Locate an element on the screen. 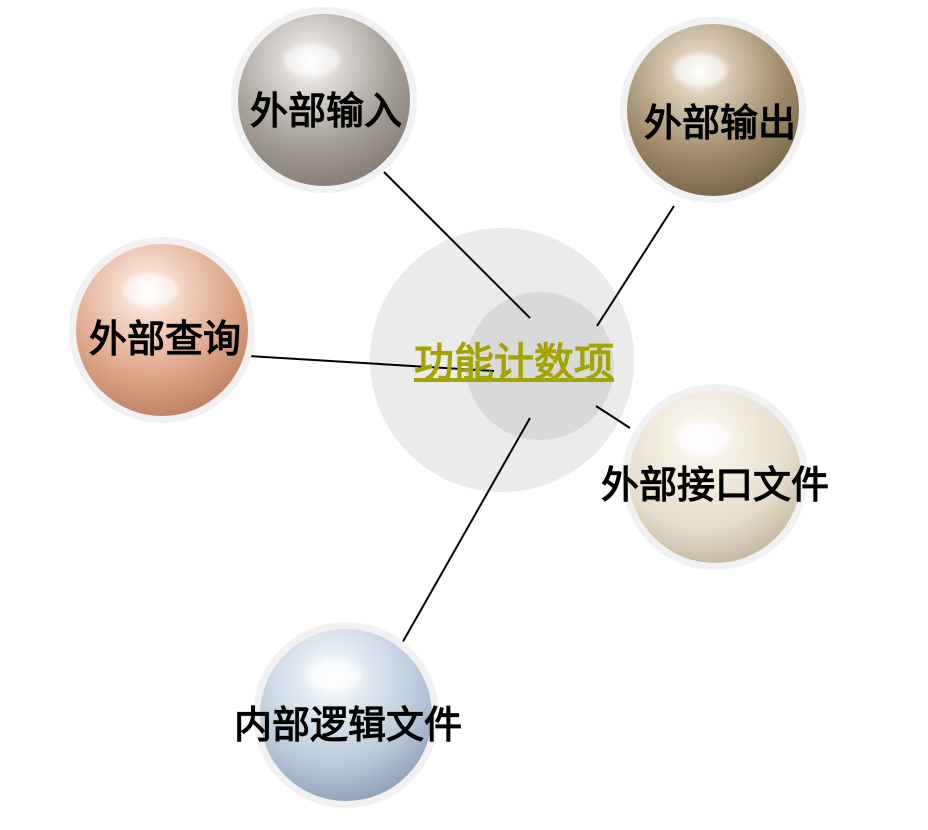 The width and height of the screenshot is (928, 830). center-inner-circle is located at coordinates (540, 366).